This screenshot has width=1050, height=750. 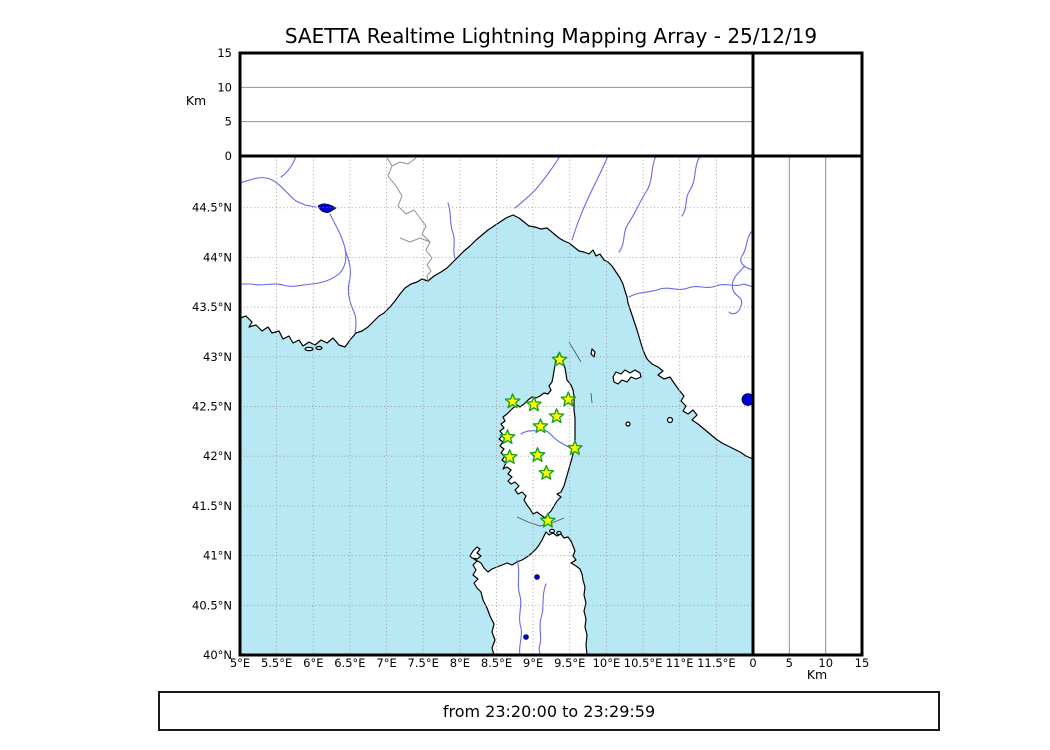 What do you see at coordinates (386, 663) in the screenshot?
I see `lon-tick: 7°E` at bounding box center [386, 663].